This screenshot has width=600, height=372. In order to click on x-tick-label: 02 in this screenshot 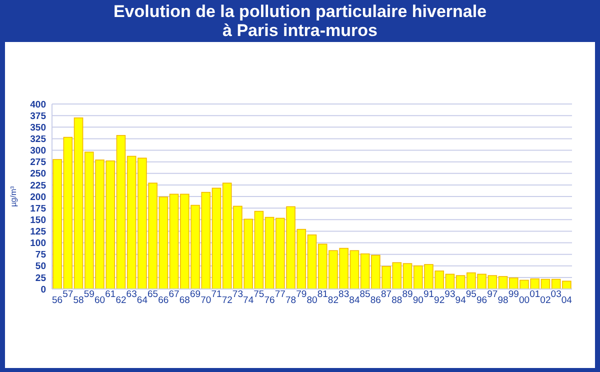, I will do `click(545, 300)`.